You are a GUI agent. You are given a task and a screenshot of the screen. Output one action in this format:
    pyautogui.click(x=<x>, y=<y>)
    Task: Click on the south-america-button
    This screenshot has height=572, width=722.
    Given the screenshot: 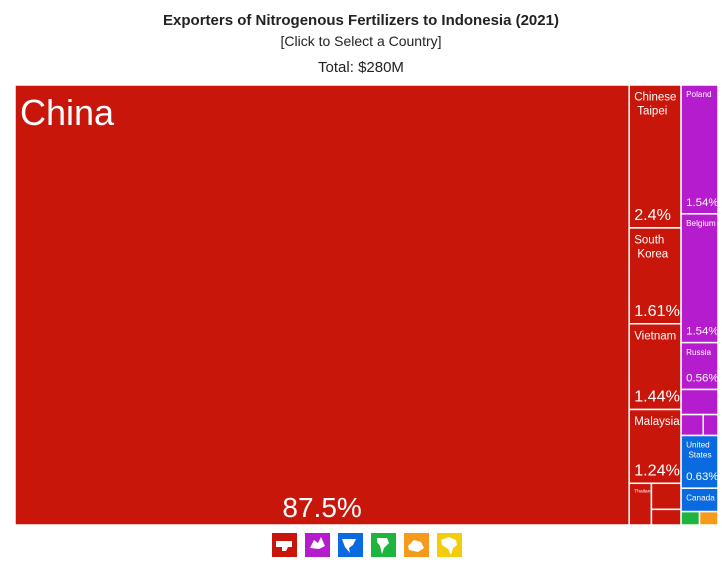 What is the action you would take?
    pyautogui.click(x=383, y=545)
    